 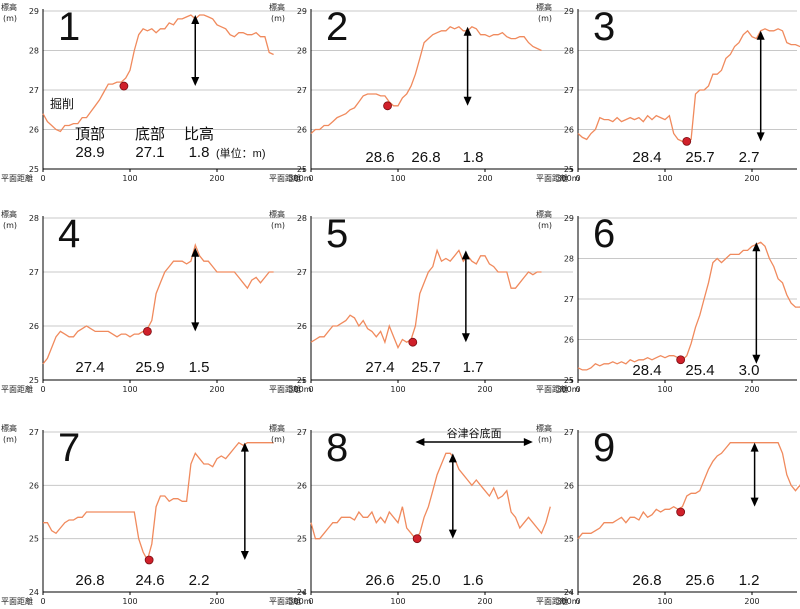 What do you see at coordinates (62, 103) in the screenshot?
I see `excavation-annotation: 掘削` at bounding box center [62, 103].